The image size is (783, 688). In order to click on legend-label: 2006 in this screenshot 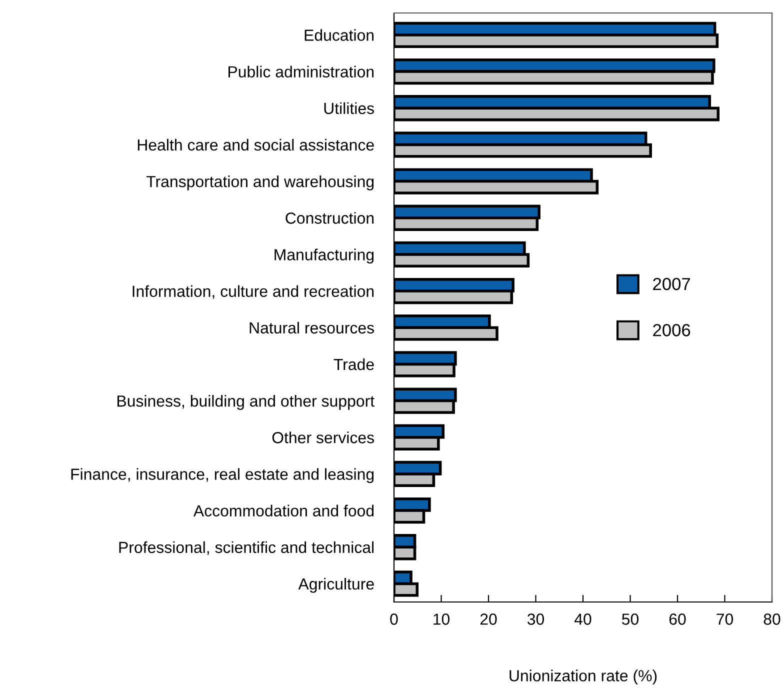, I will do `click(671, 330)`.